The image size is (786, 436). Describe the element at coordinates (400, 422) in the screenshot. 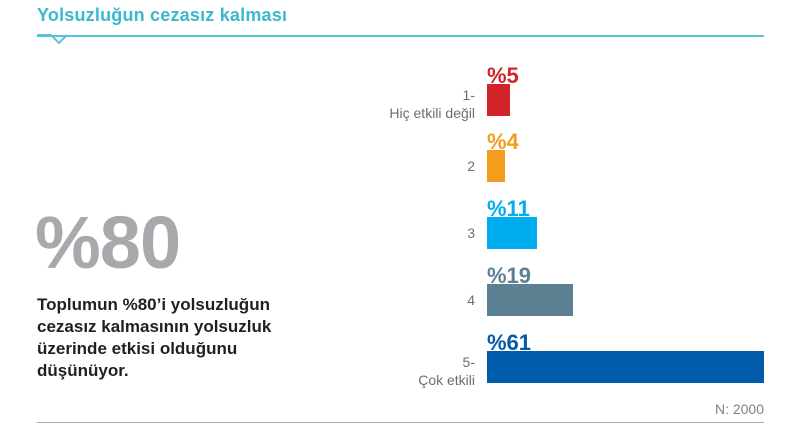

I see `bottom-divider` at that location.